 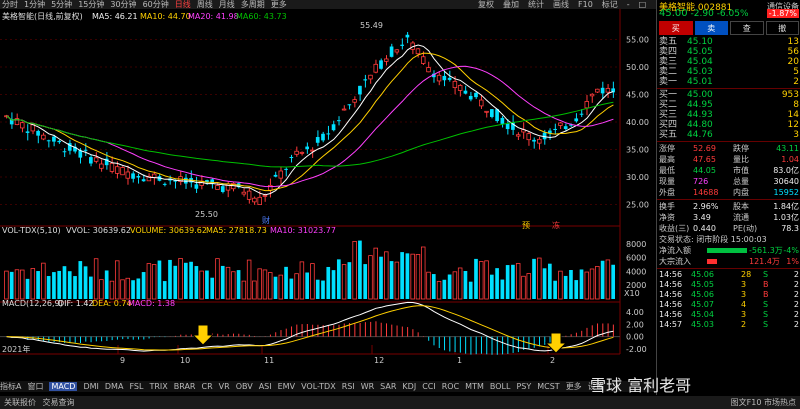 I want to click on trade-query-link: 交易查询, so click(x=58, y=402).